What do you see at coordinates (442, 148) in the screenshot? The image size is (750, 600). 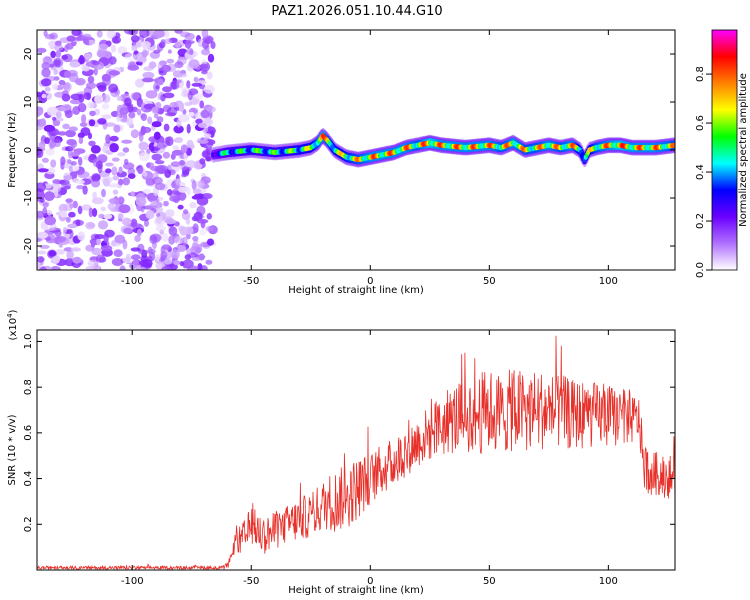 I see `ridge-layer` at bounding box center [442, 148].